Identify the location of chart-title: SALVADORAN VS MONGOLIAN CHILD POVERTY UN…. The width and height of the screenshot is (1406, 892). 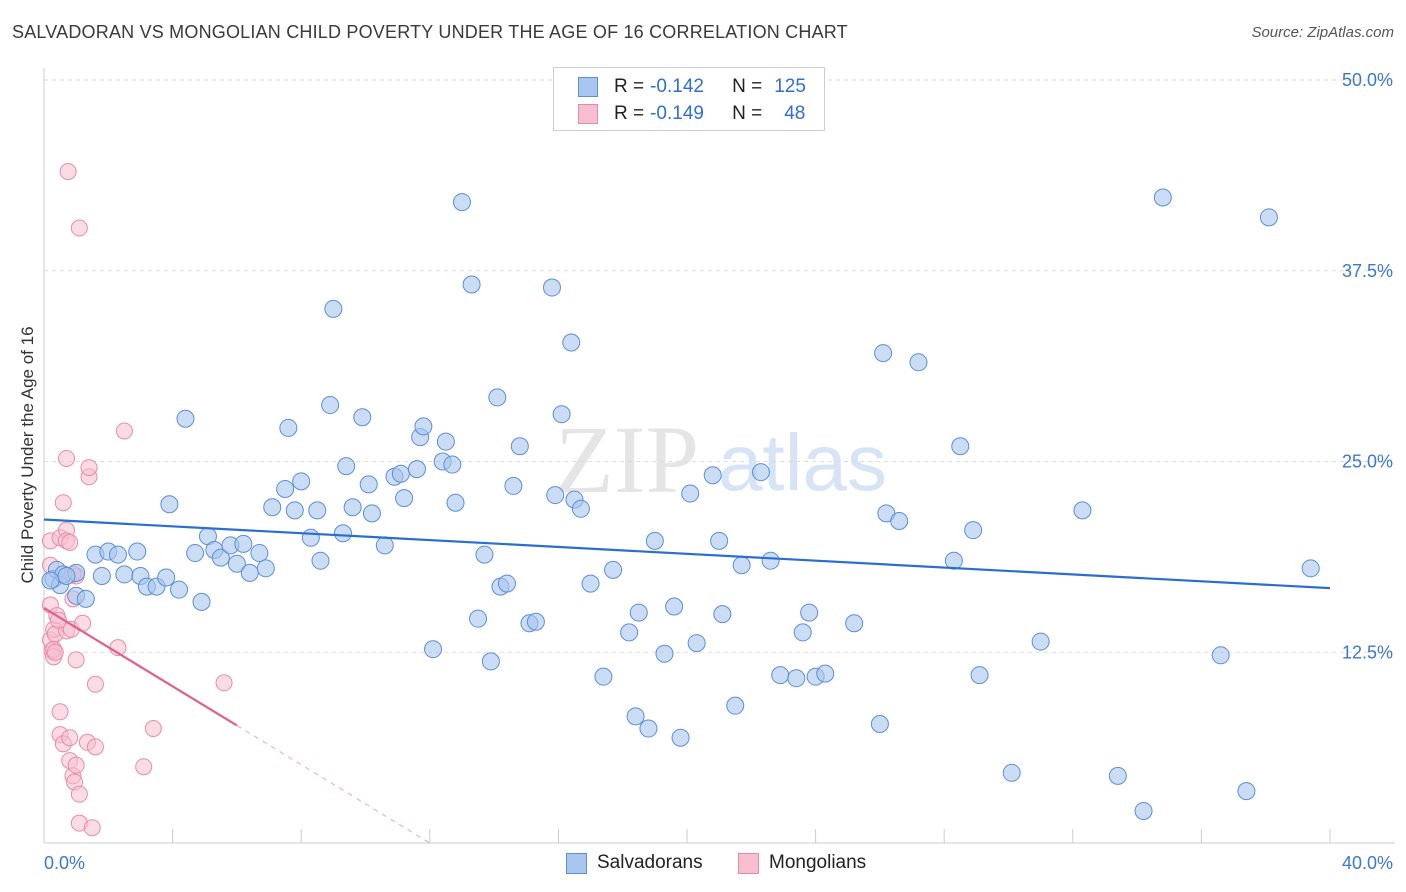
(430, 32).